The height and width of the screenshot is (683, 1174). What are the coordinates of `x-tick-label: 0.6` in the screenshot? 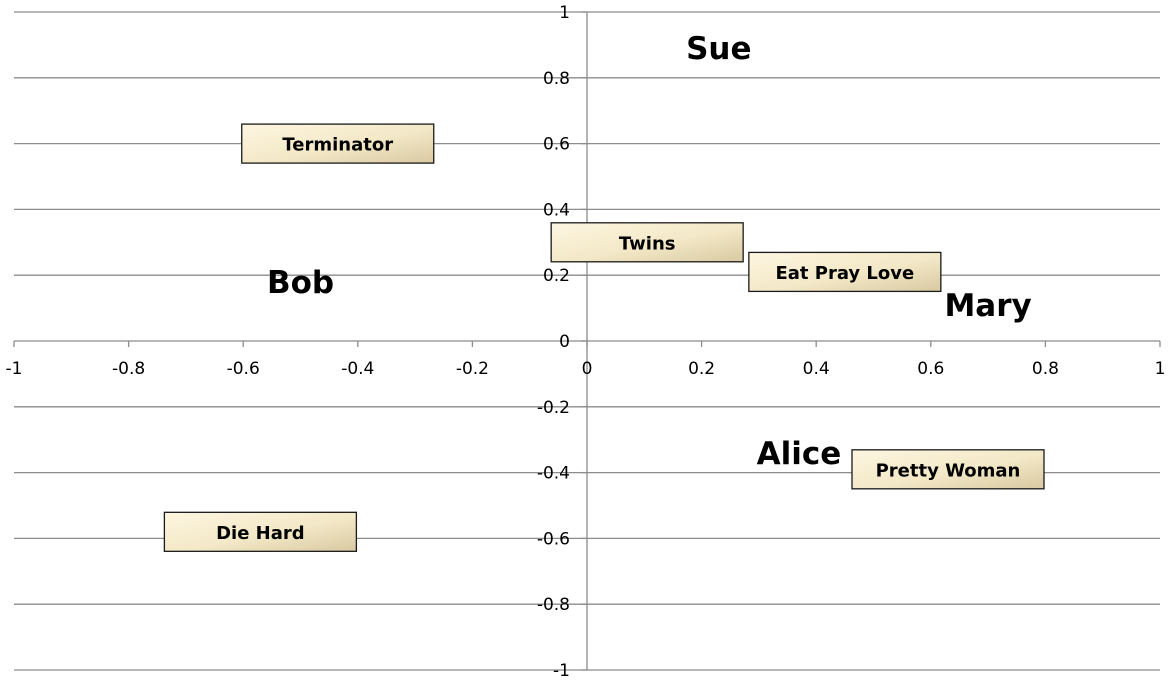 It's located at (930, 369).